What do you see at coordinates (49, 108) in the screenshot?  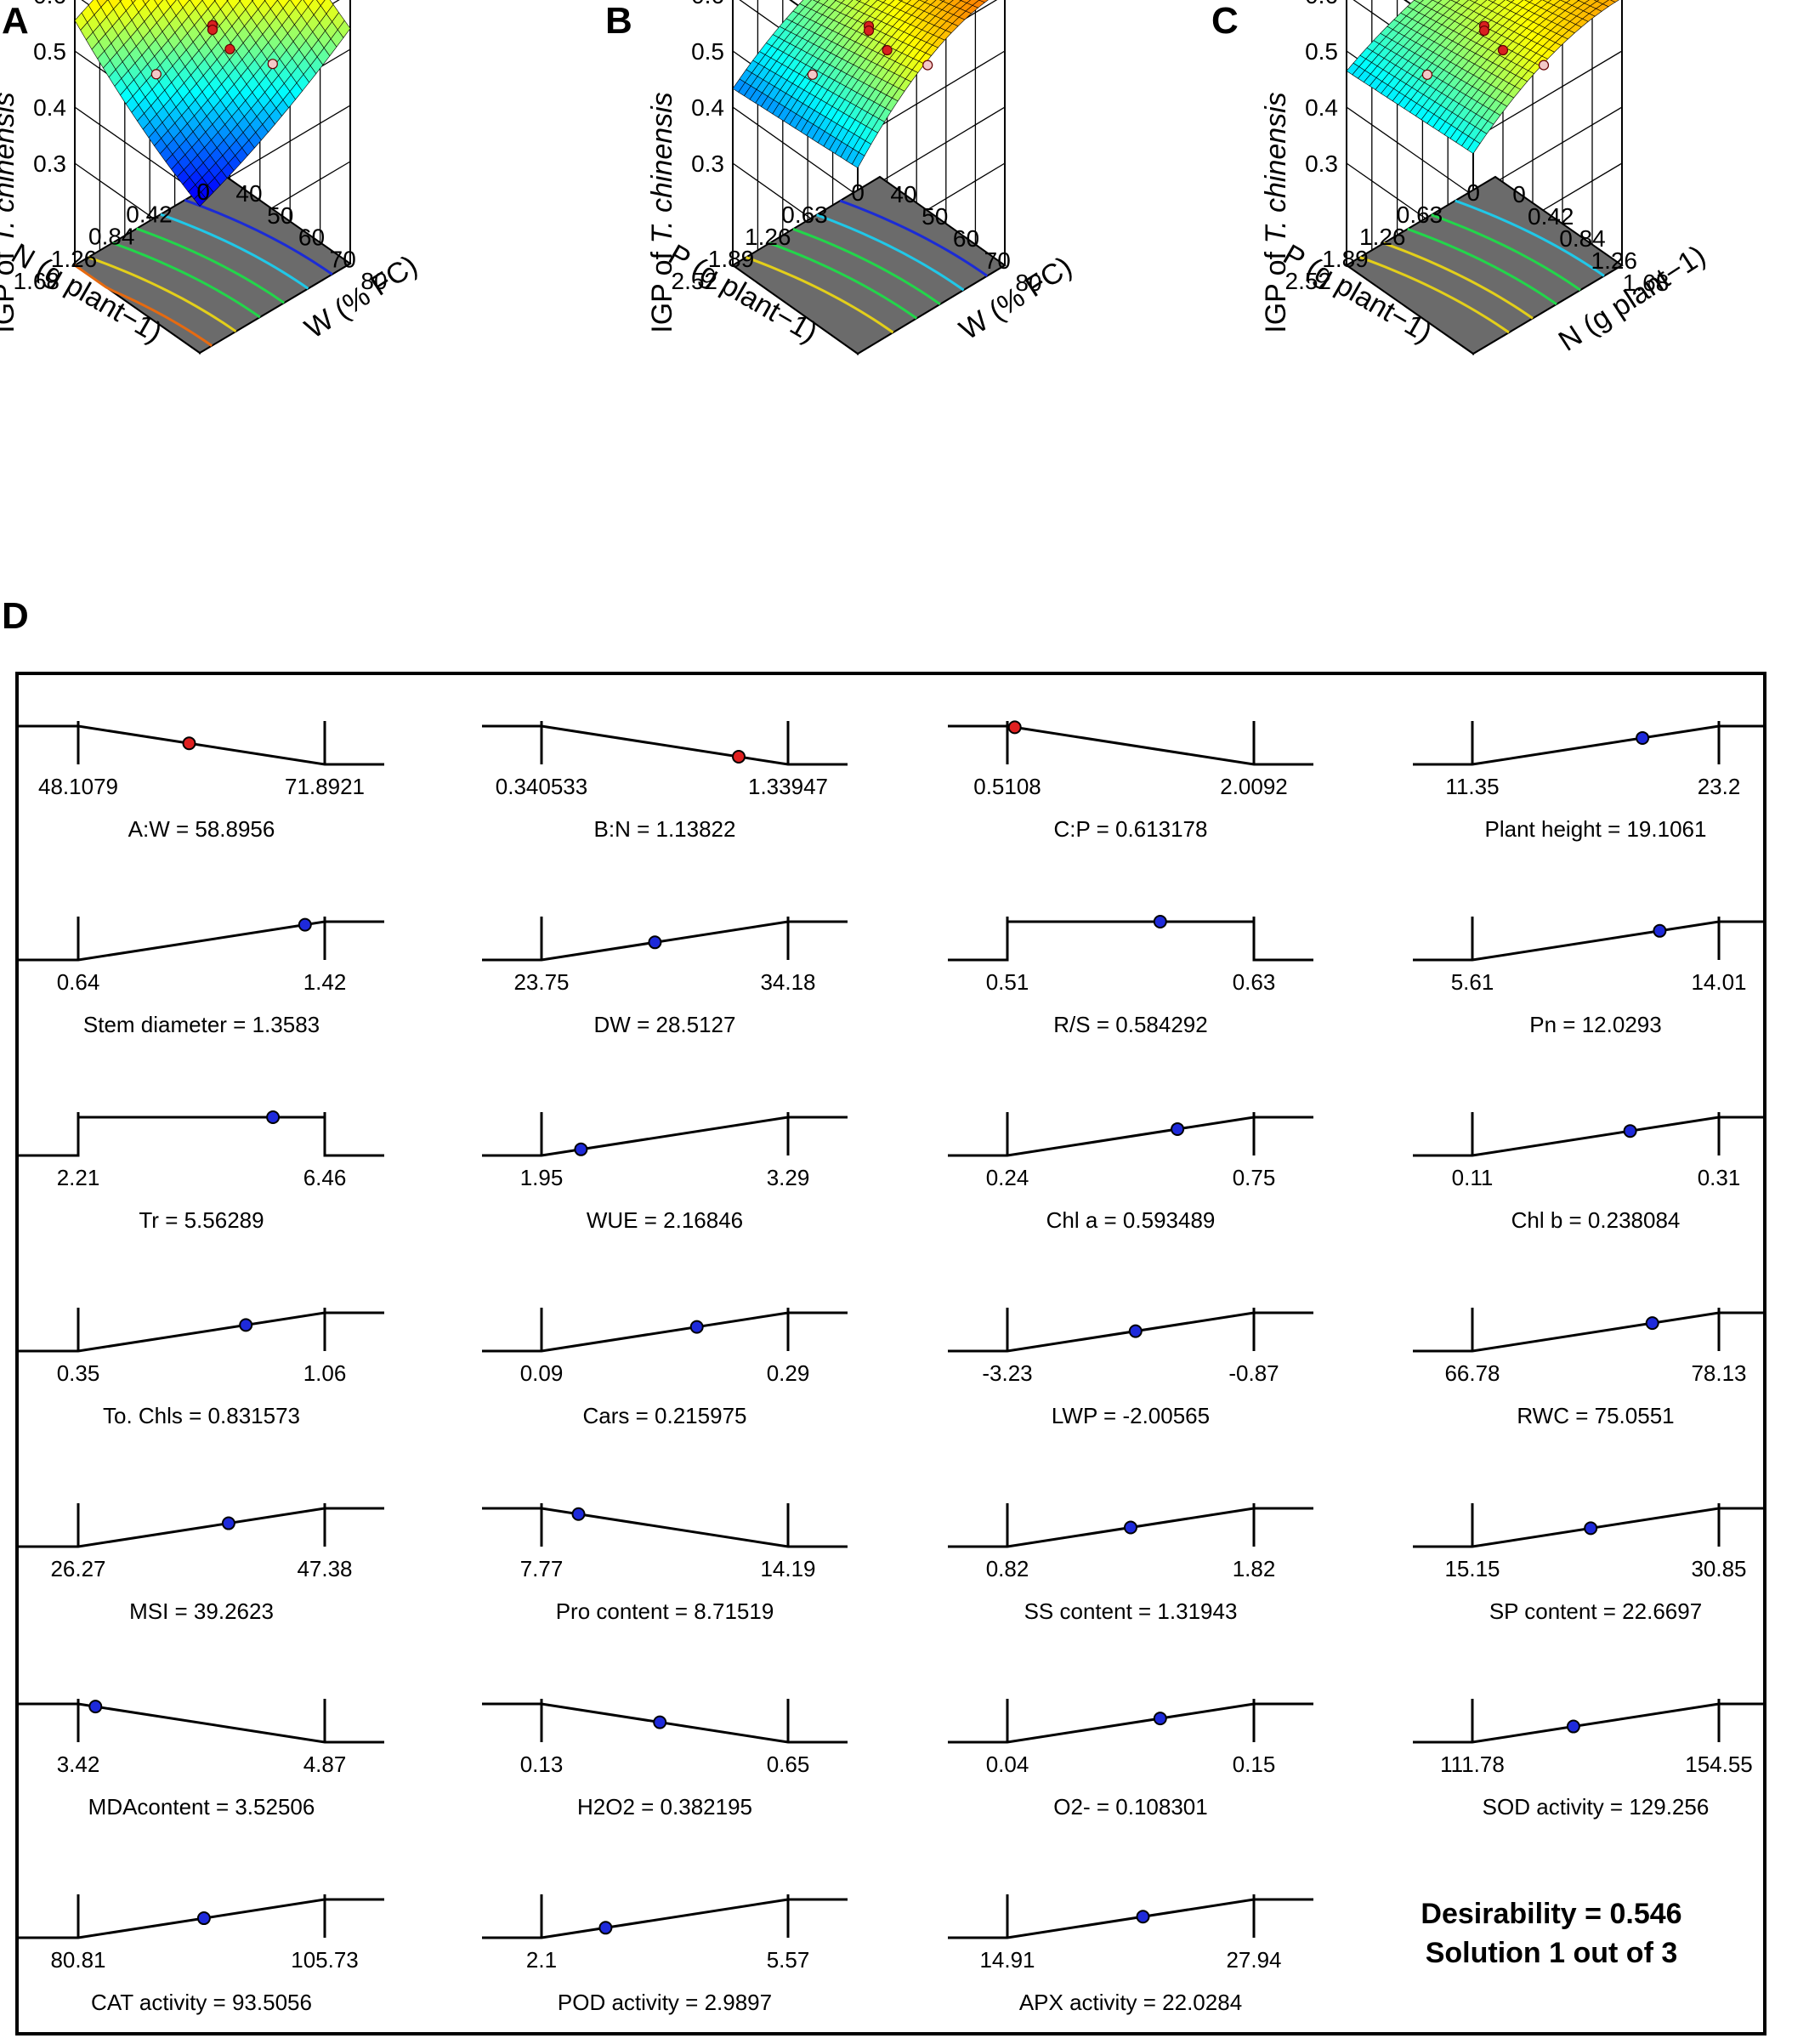 I see `z-tick-label: 0.4` at bounding box center [49, 108].